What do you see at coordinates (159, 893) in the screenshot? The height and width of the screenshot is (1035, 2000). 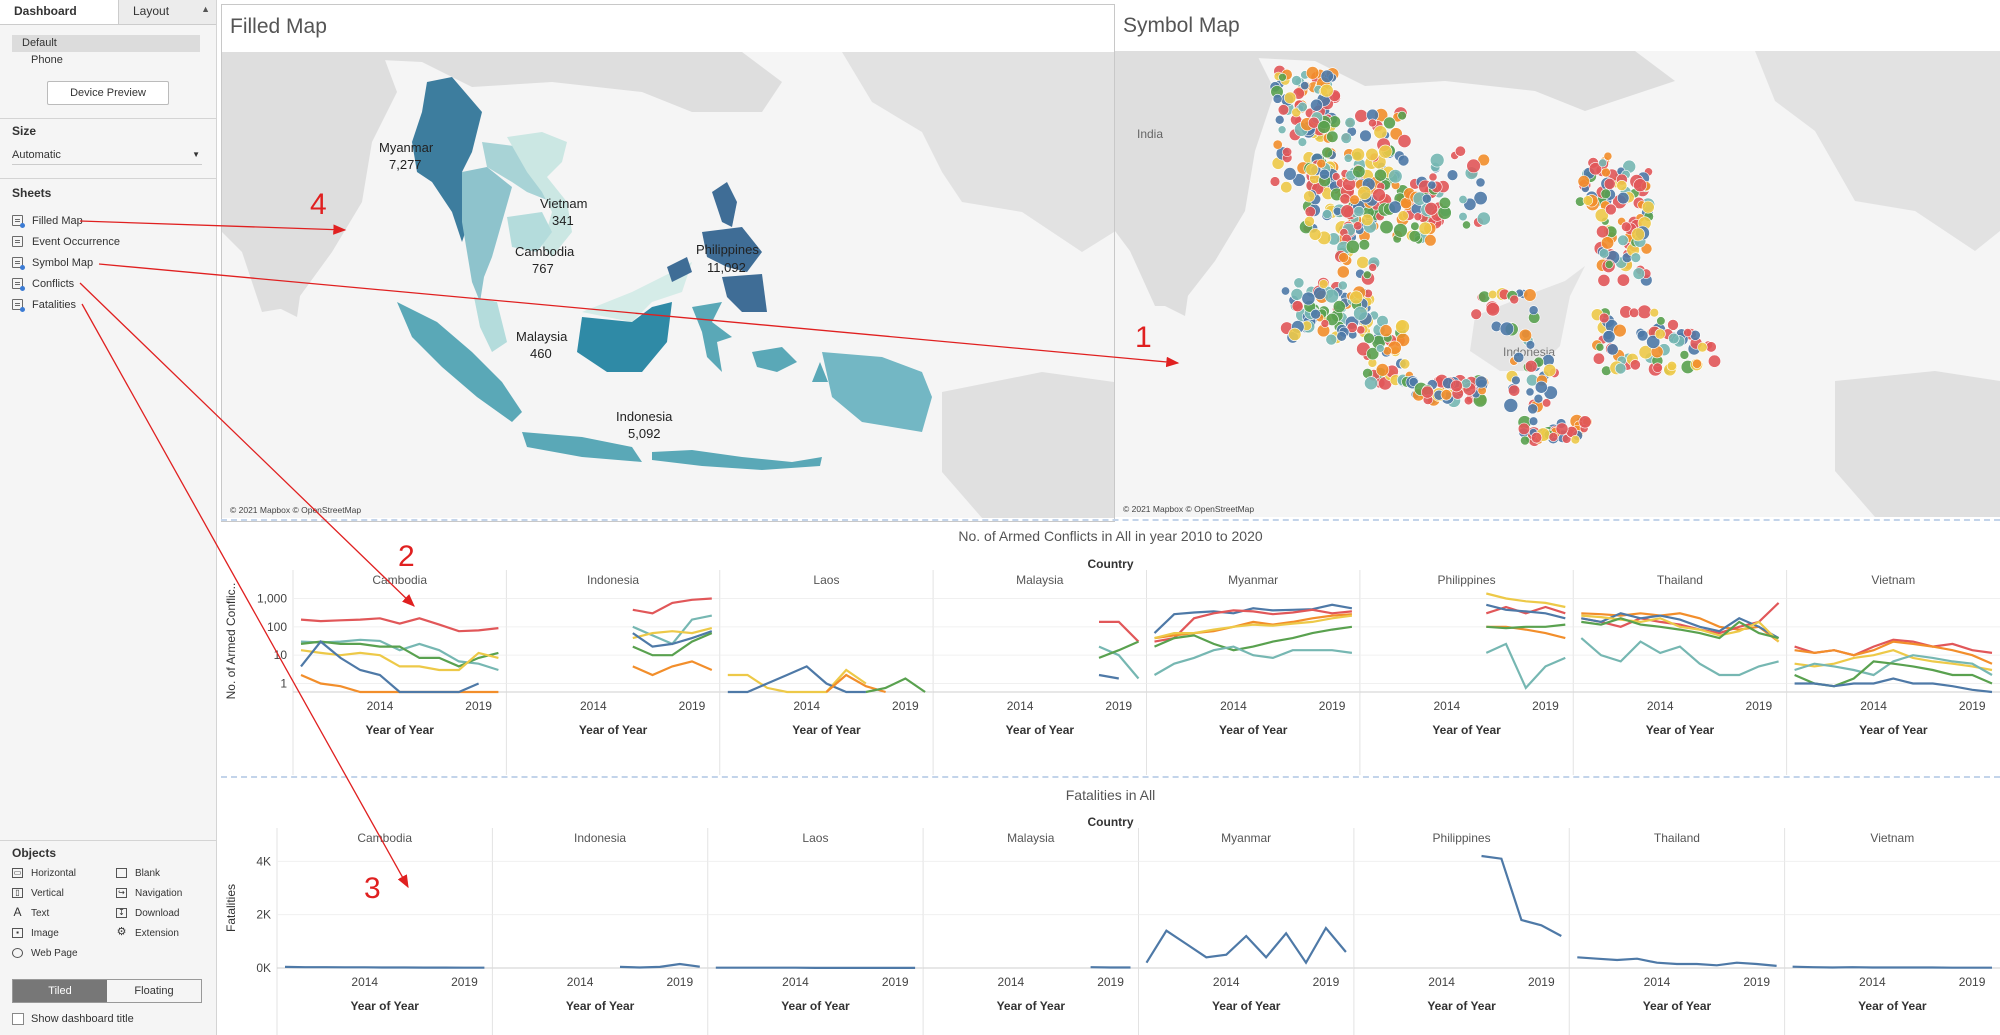 I see `object-label: Navigation` at bounding box center [159, 893].